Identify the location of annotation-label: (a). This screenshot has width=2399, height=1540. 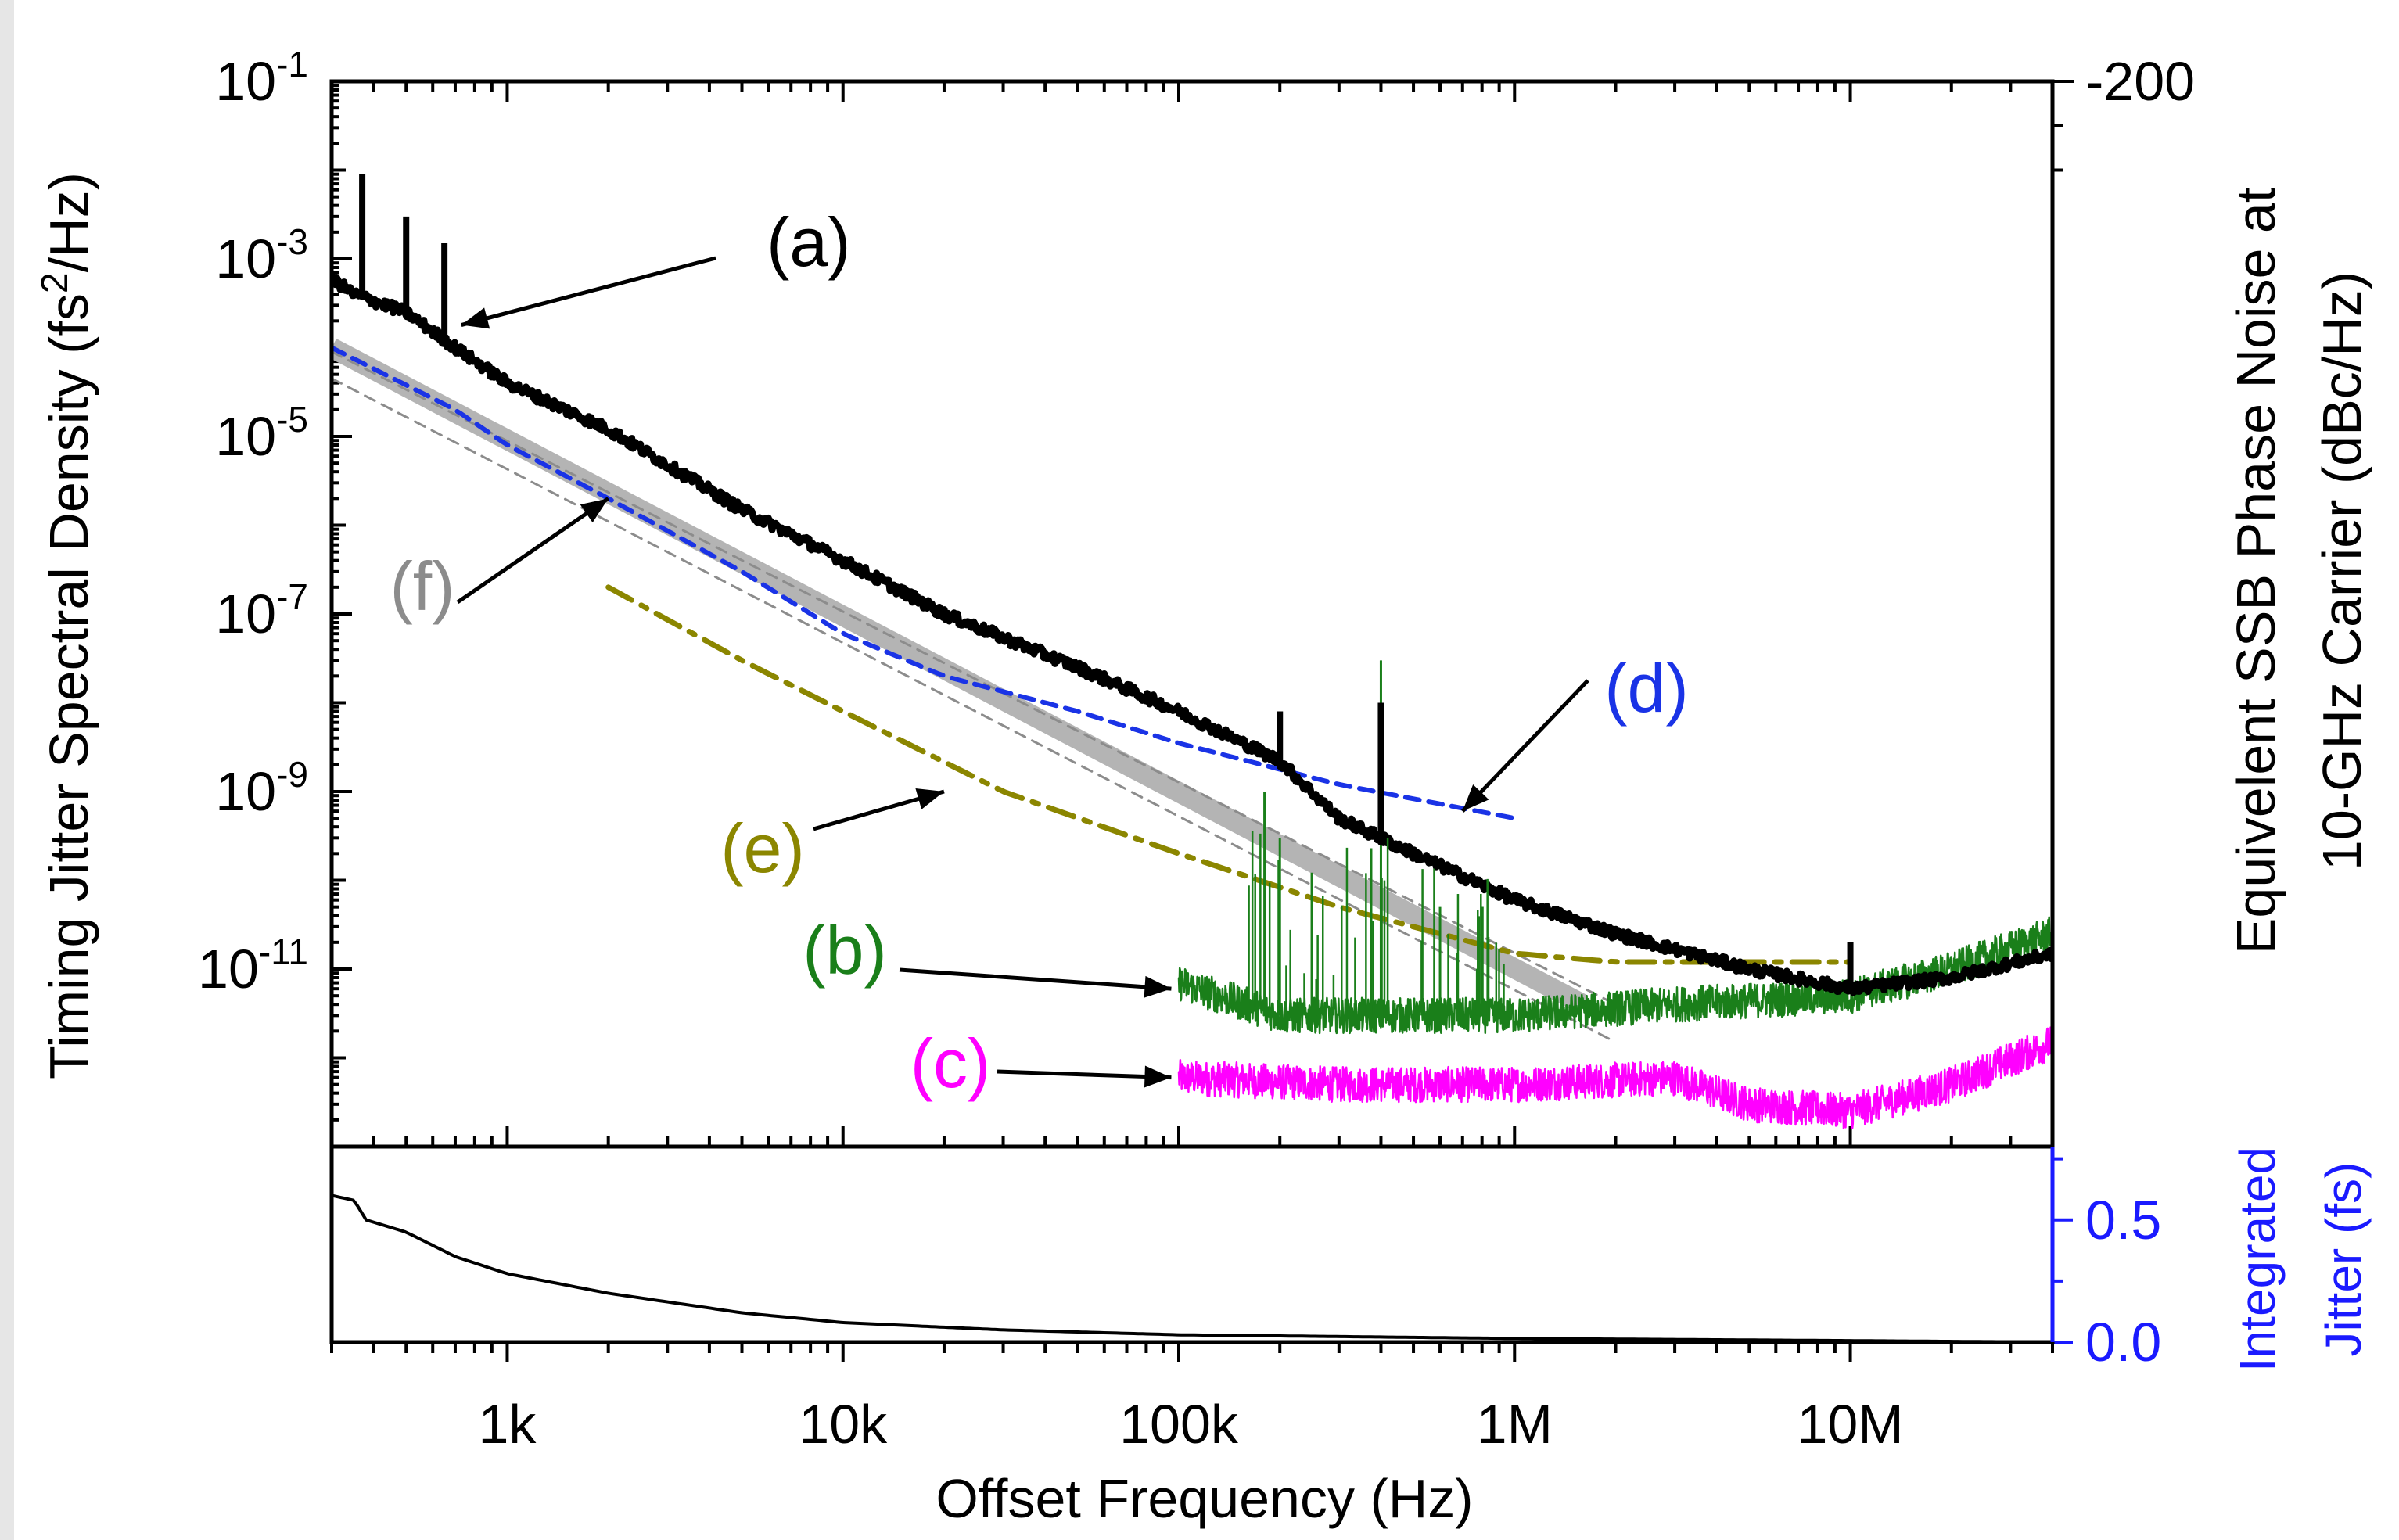
(809, 242).